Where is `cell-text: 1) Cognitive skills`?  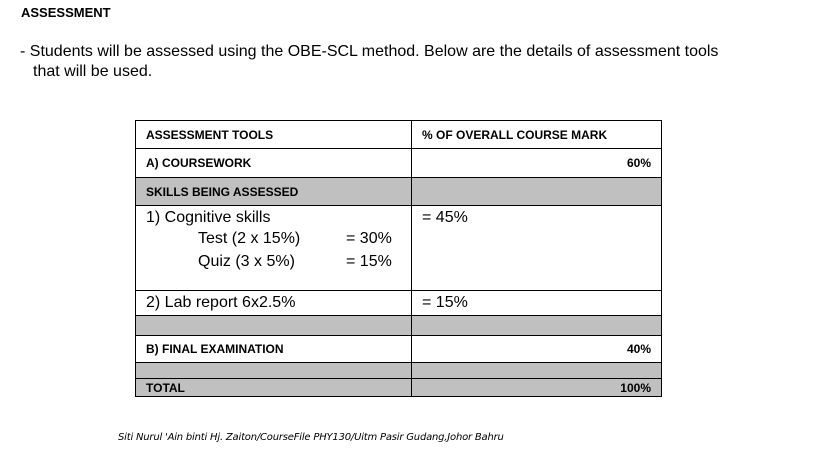 cell-text: 1) Cognitive skills is located at coordinates (208, 217).